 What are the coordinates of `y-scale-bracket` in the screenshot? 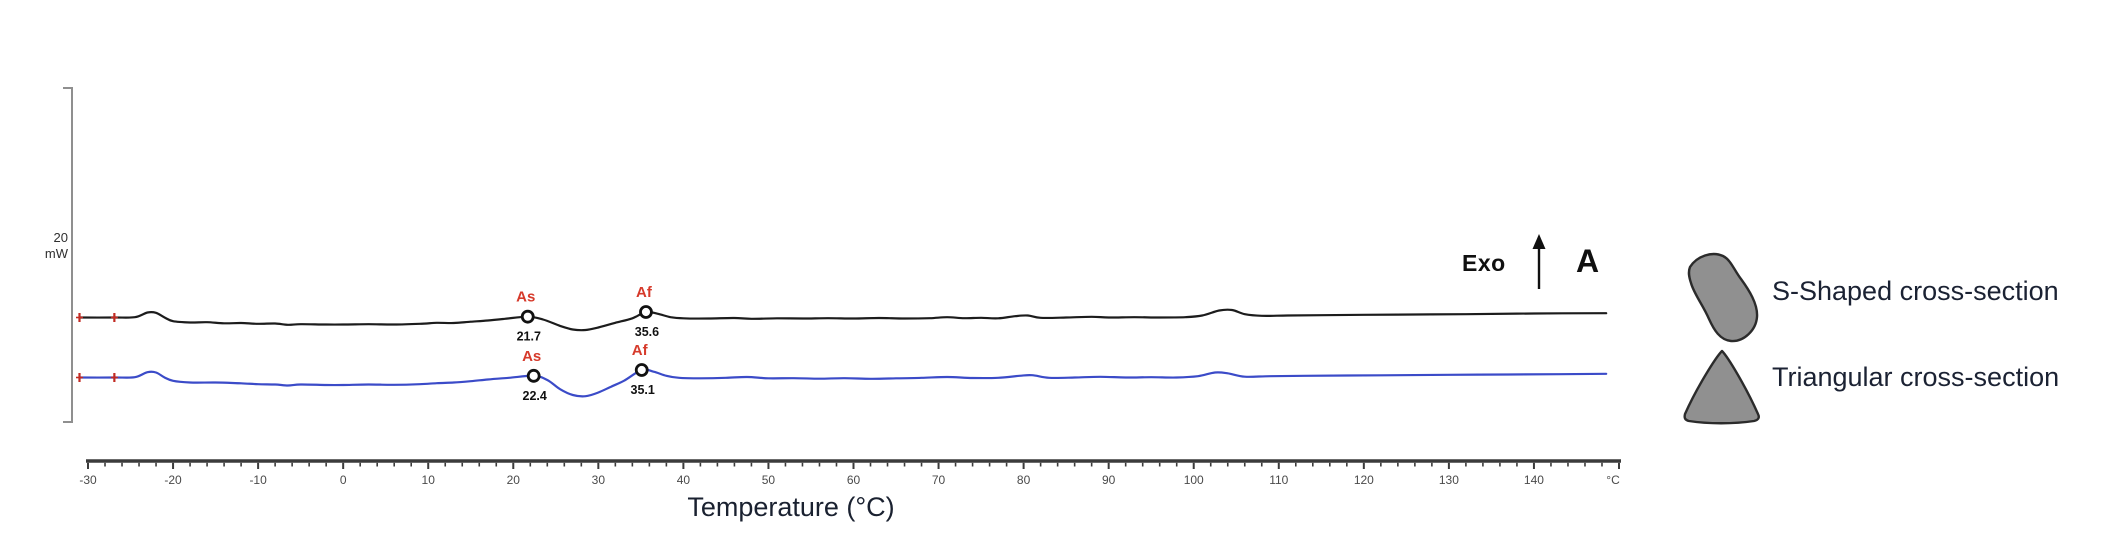 It's located at (68, 255).